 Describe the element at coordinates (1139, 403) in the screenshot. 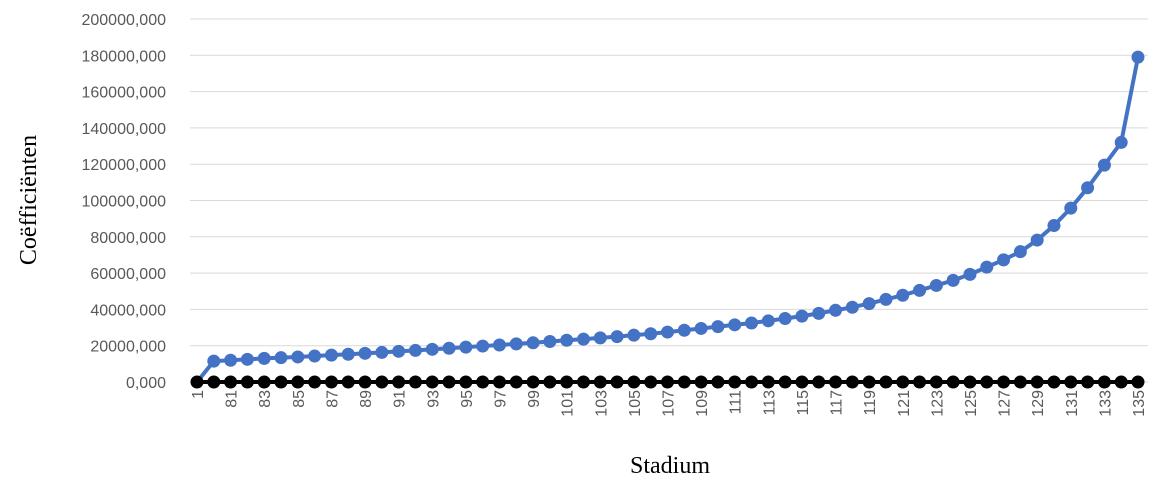

I see `x-tick-label: 135` at that location.